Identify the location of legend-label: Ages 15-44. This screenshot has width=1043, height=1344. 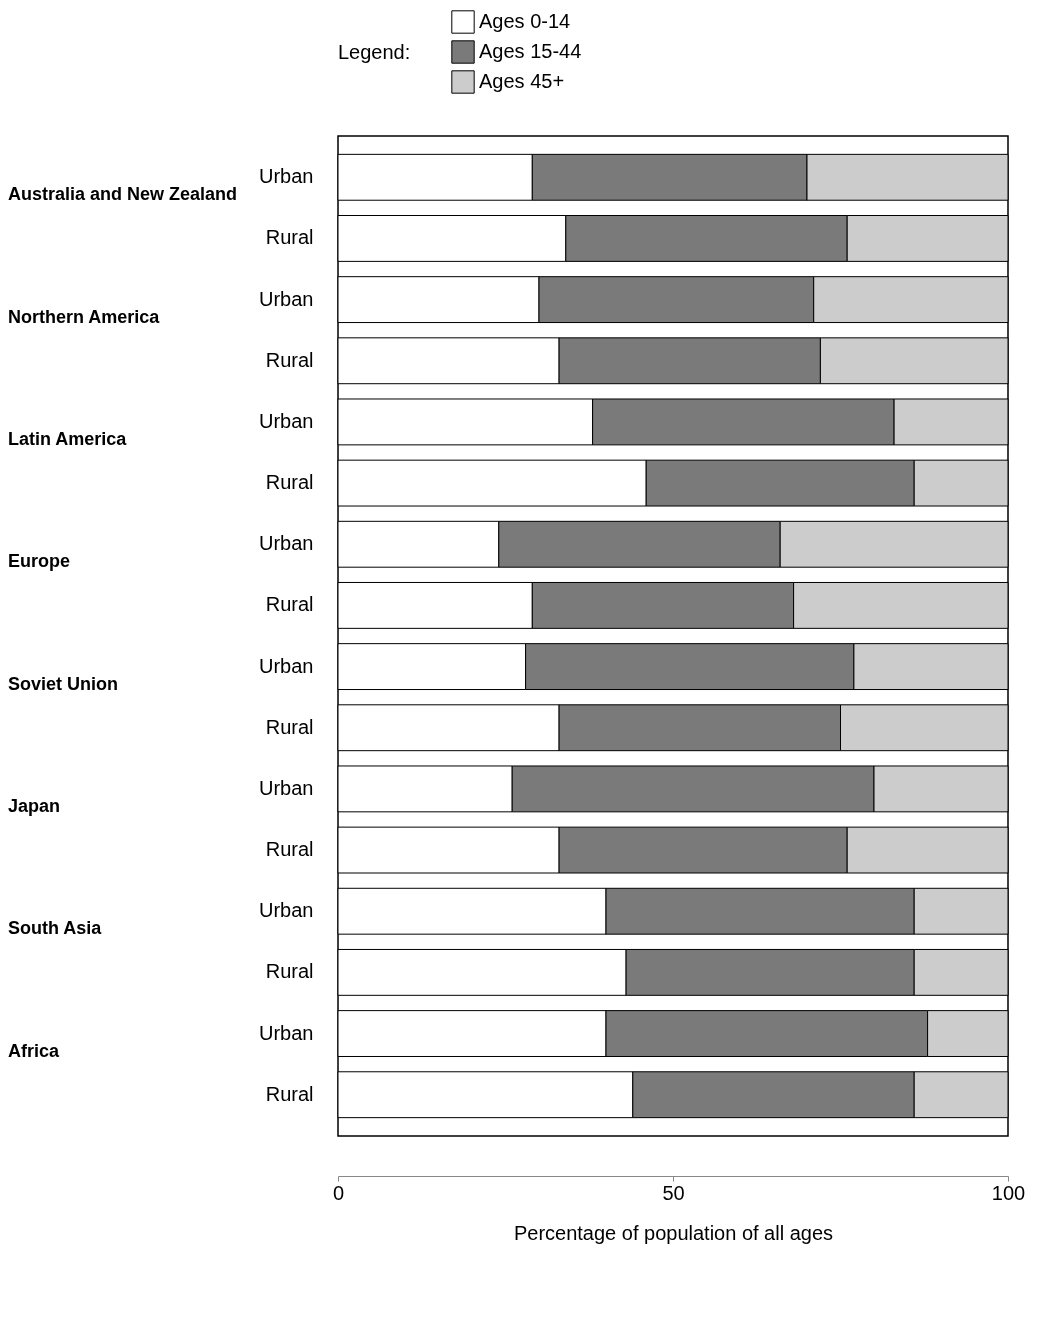
(530, 51).